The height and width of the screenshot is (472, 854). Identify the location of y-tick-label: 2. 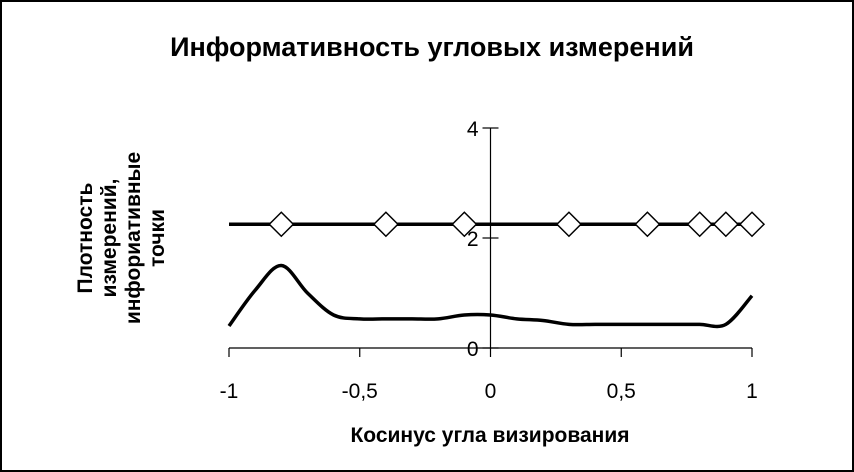
(473, 239).